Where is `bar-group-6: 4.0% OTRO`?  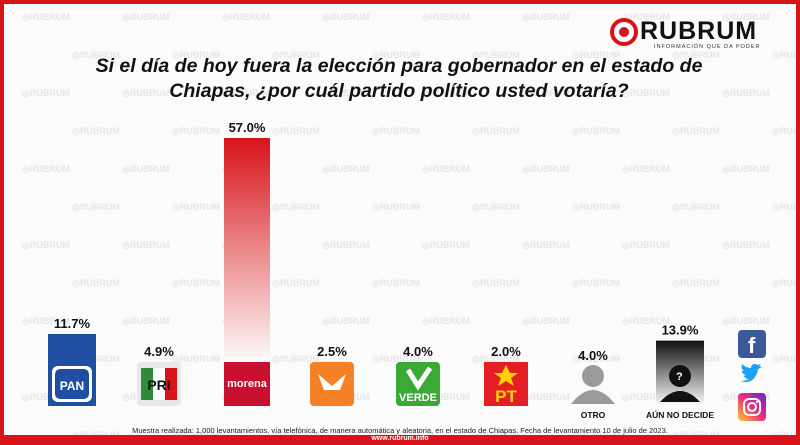
bar-group-6: 4.0% OTRO is located at coordinates (593, 384).